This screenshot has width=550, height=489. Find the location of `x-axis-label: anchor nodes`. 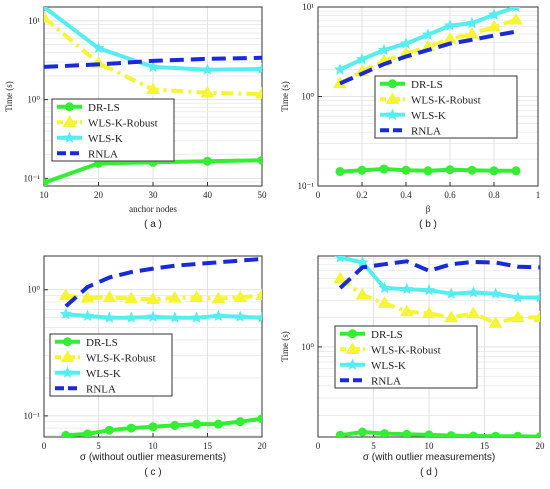

x-axis-label: anchor nodes is located at coordinates (153, 209).